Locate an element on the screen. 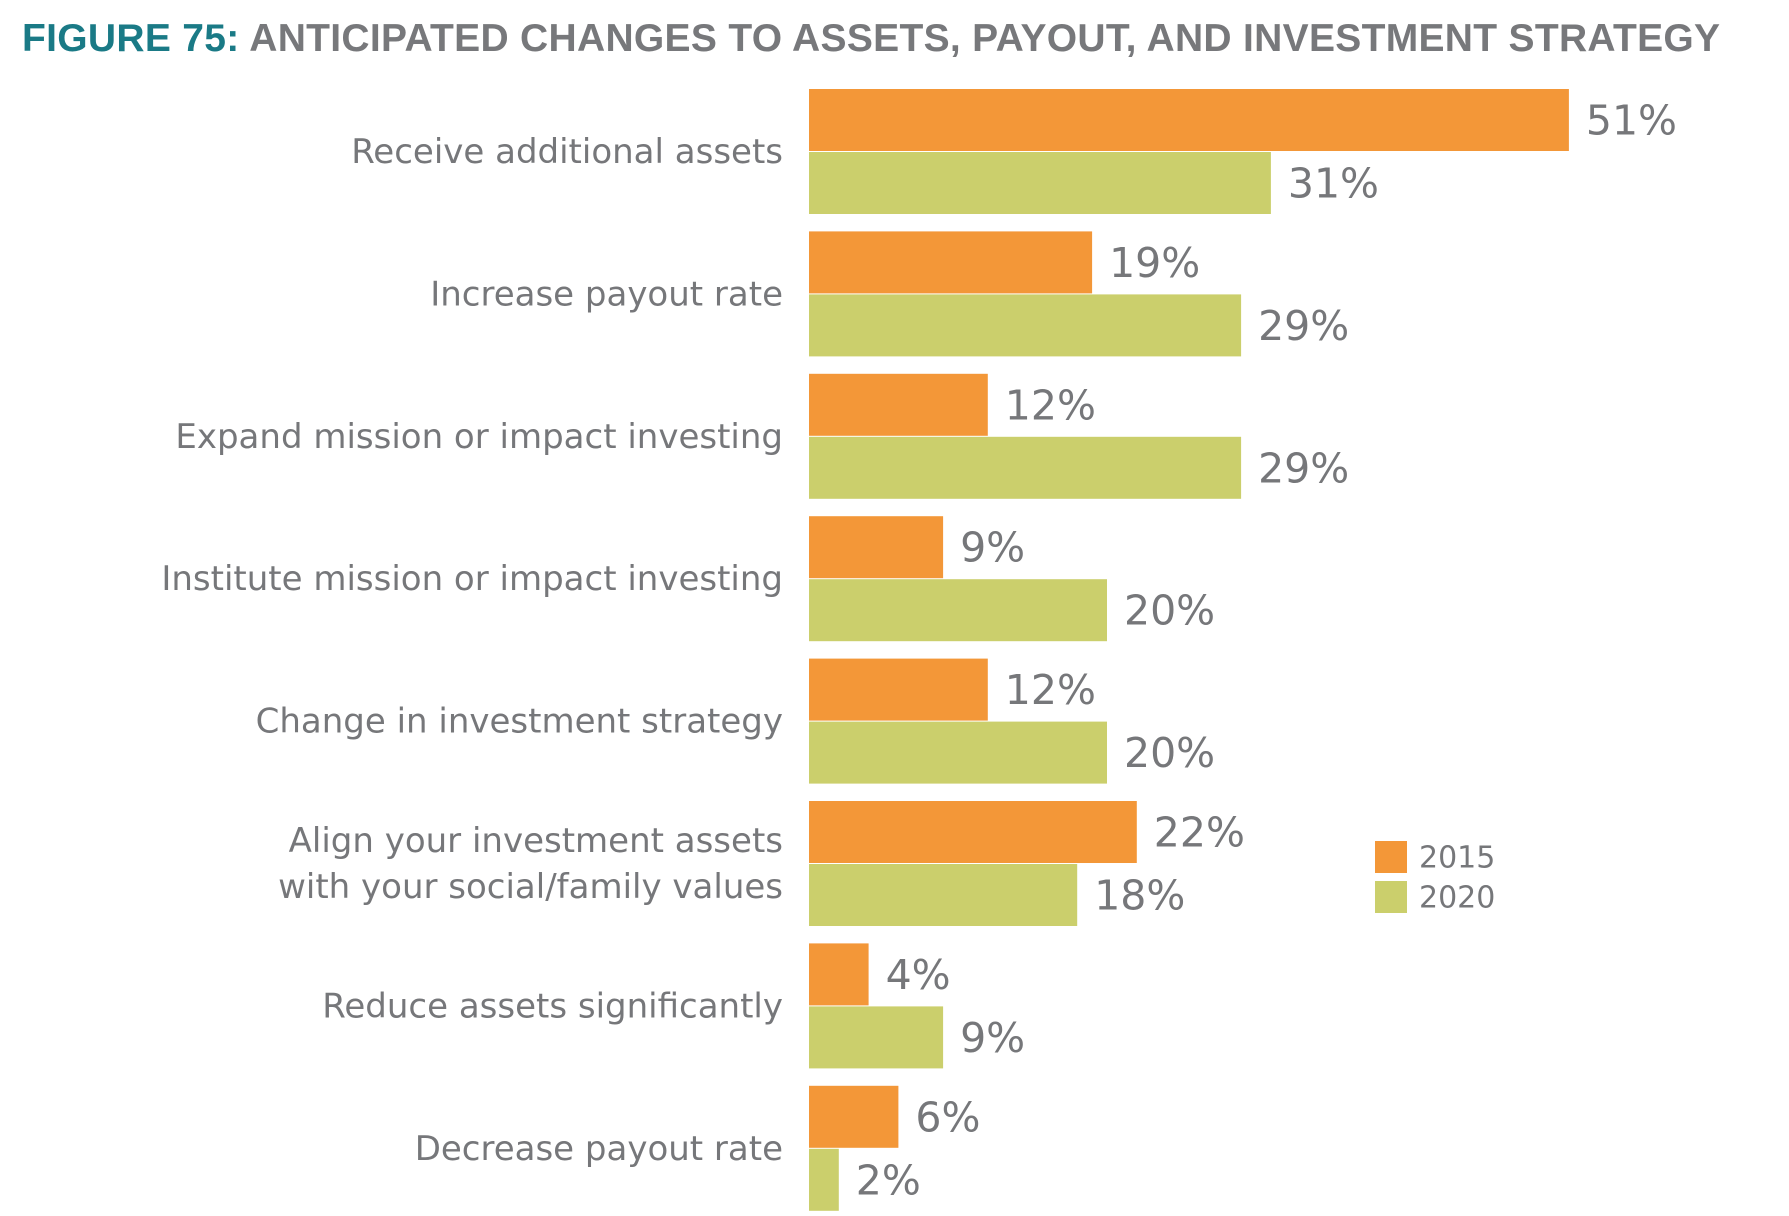 The height and width of the screenshot is (1216, 1789). data-label-2020: 18% is located at coordinates (1139, 896).